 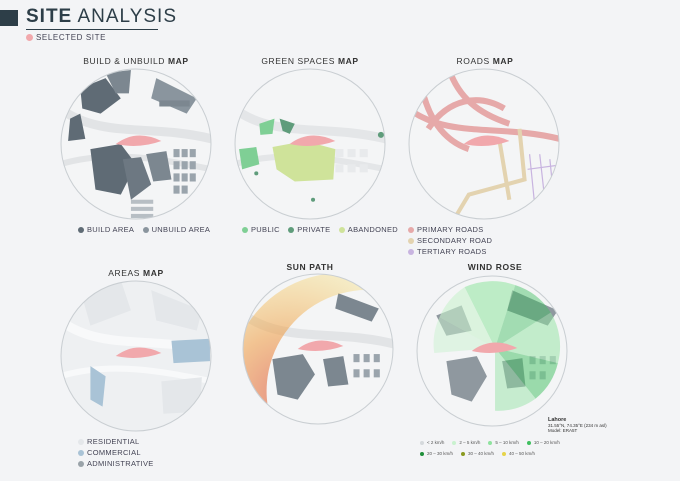 What do you see at coordinates (136, 144) in the screenshot?
I see `build-unbuild-map` at bounding box center [136, 144].